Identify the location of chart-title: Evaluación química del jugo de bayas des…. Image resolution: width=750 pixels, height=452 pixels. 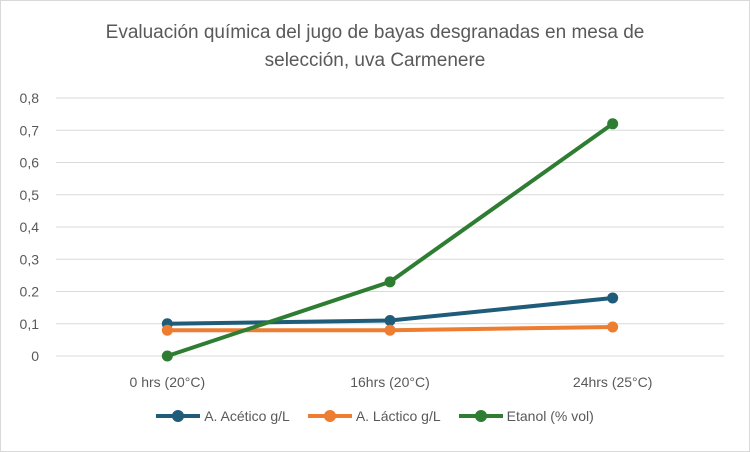
(375, 47).